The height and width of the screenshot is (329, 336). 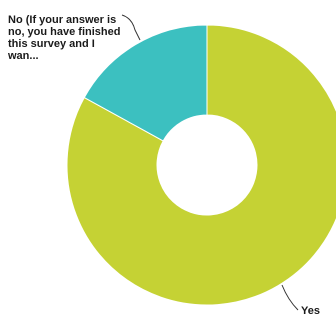 I want to click on leader-line-yes, so click(x=290, y=297).